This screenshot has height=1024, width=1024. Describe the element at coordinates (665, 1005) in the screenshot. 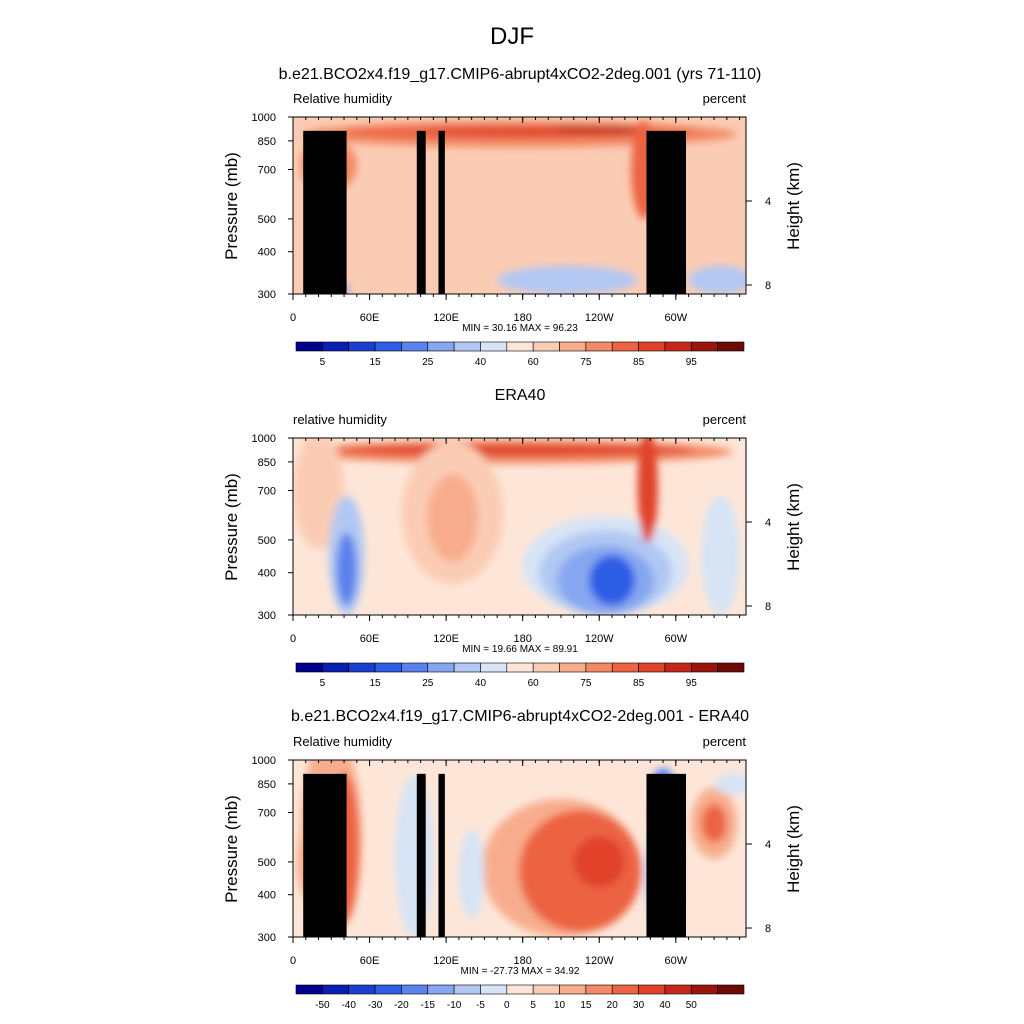

I see `colorbar-tick-label: 40` at that location.